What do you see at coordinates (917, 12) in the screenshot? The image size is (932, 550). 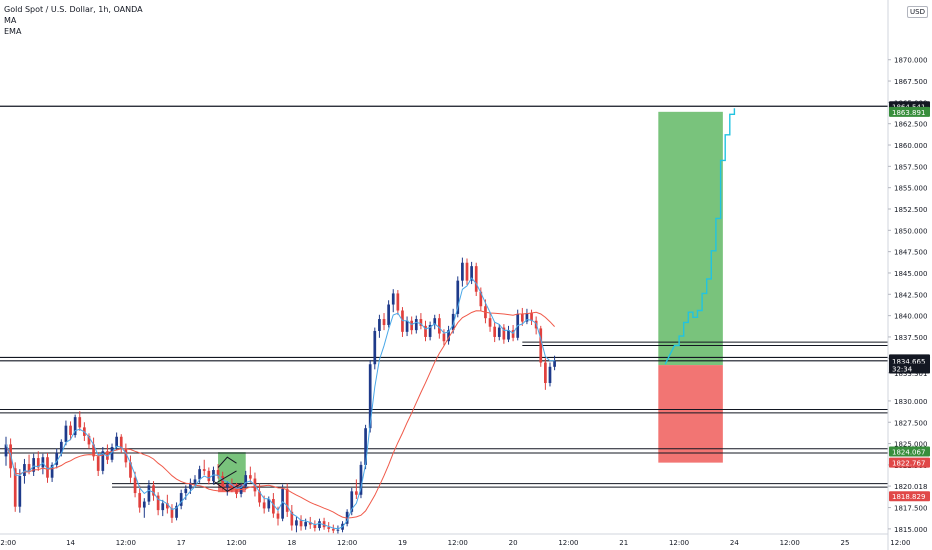 I see `currency-button: USD` at bounding box center [917, 12].